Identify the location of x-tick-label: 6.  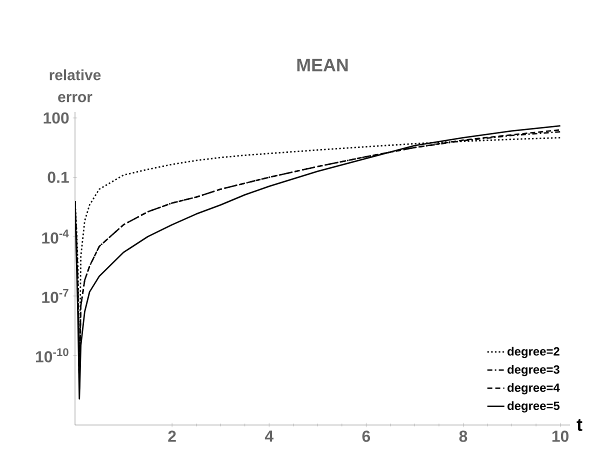
(366, 436).